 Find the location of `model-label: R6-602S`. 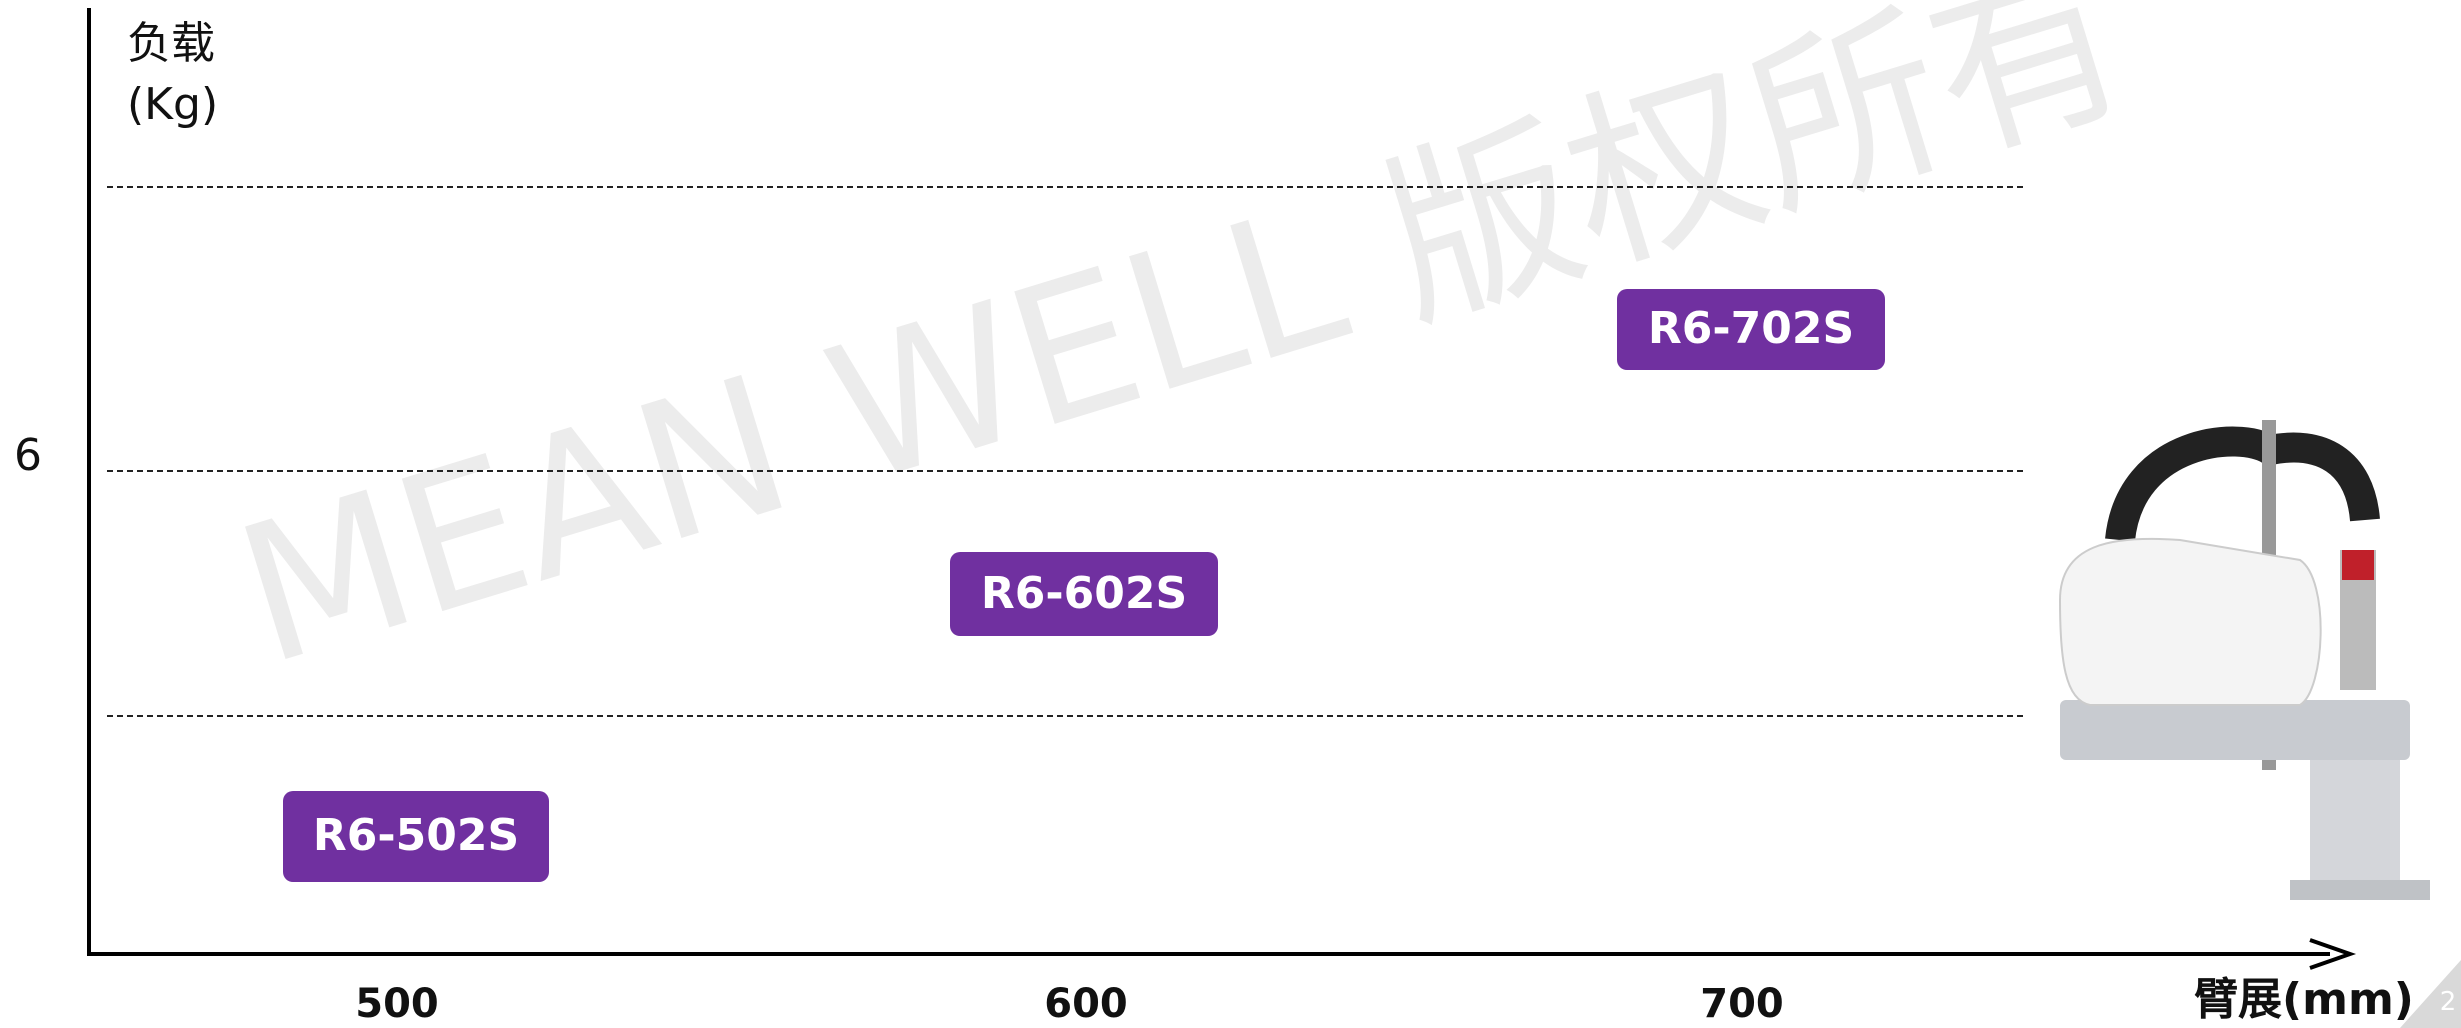

model-label: R6-602S is located at coordinates (1084, 593).